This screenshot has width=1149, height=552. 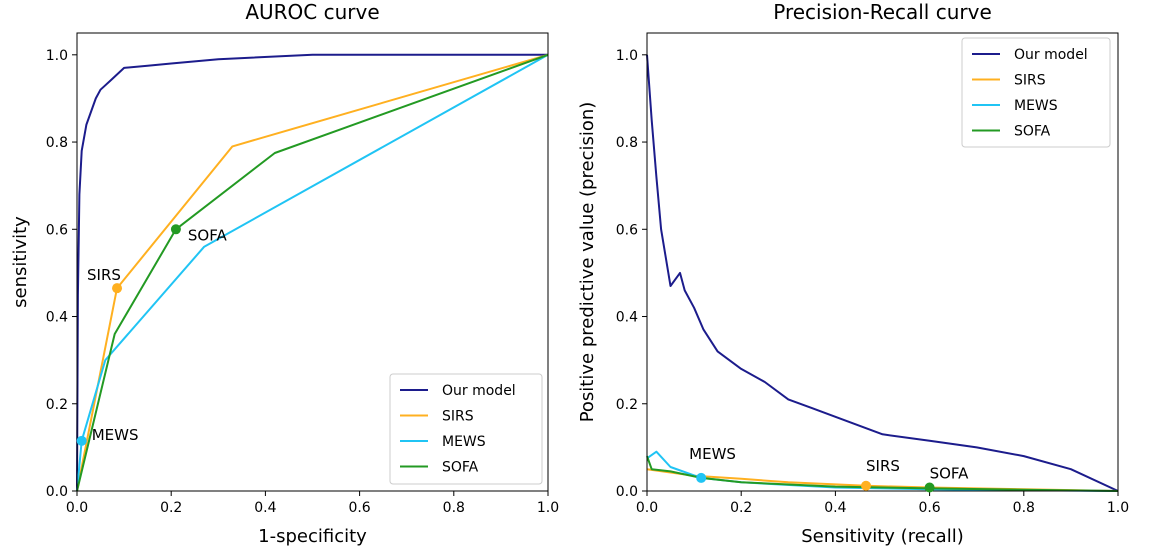 What do you see at coordinates (1051, 55) in the screenshot?
I see `pr-legend-label: Our model` at bounding box center [1051, 55].